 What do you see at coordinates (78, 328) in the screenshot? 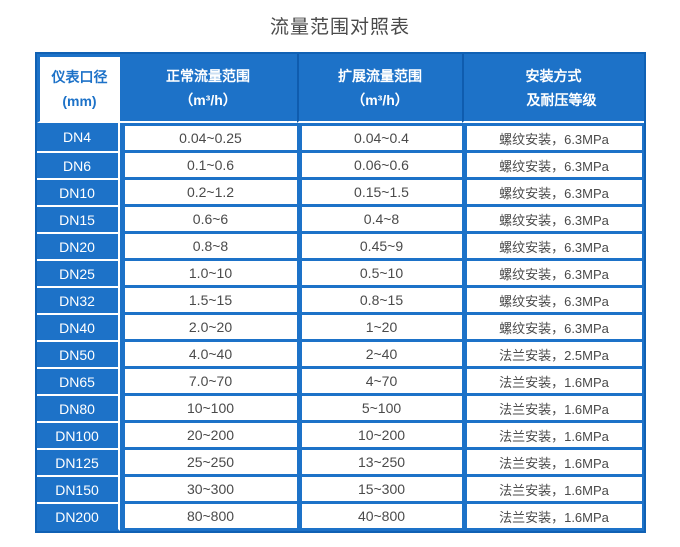
I see `row-header-dn: DN40` at bounding box center [78, 328].